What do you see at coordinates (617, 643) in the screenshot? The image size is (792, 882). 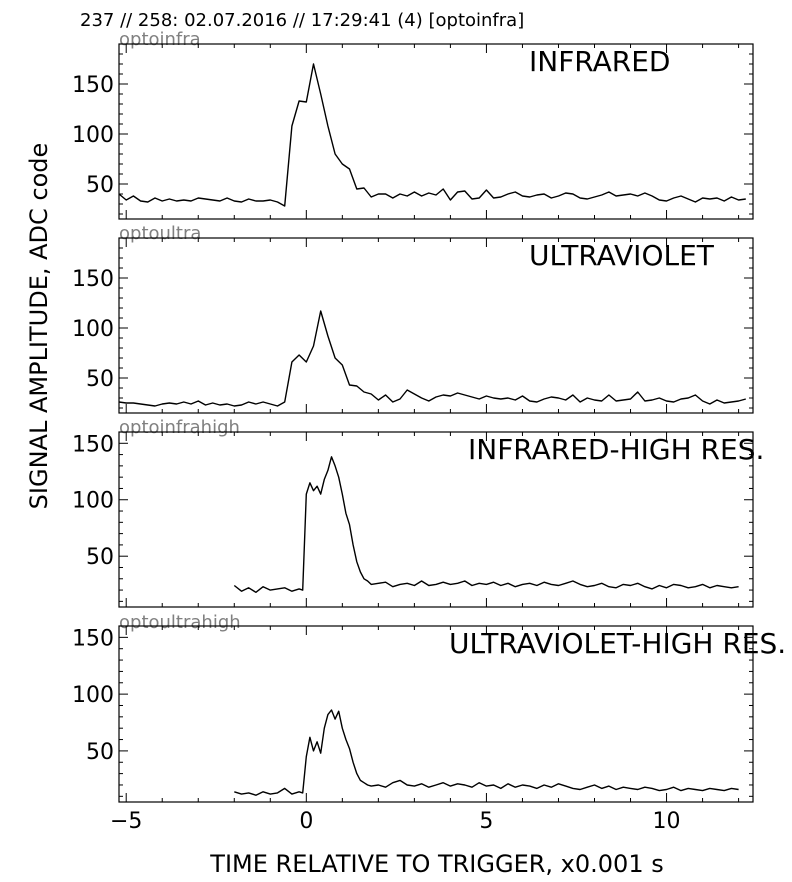 I see `panel-title: ULTRAVIOLET-HIGH RES.` at bounding box center [617, 643].